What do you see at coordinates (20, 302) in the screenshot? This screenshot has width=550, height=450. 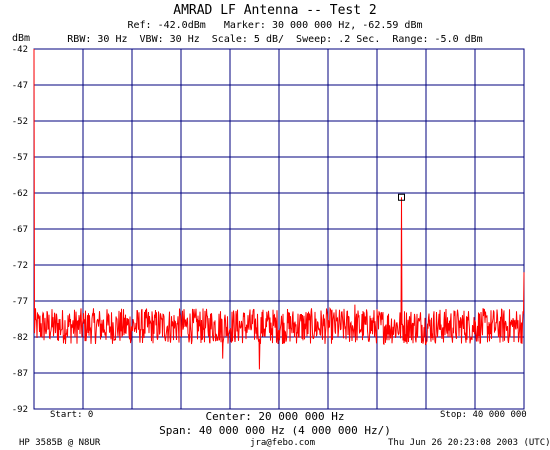 I see `y-tick-label: -77` at bounding box center [20, 302].